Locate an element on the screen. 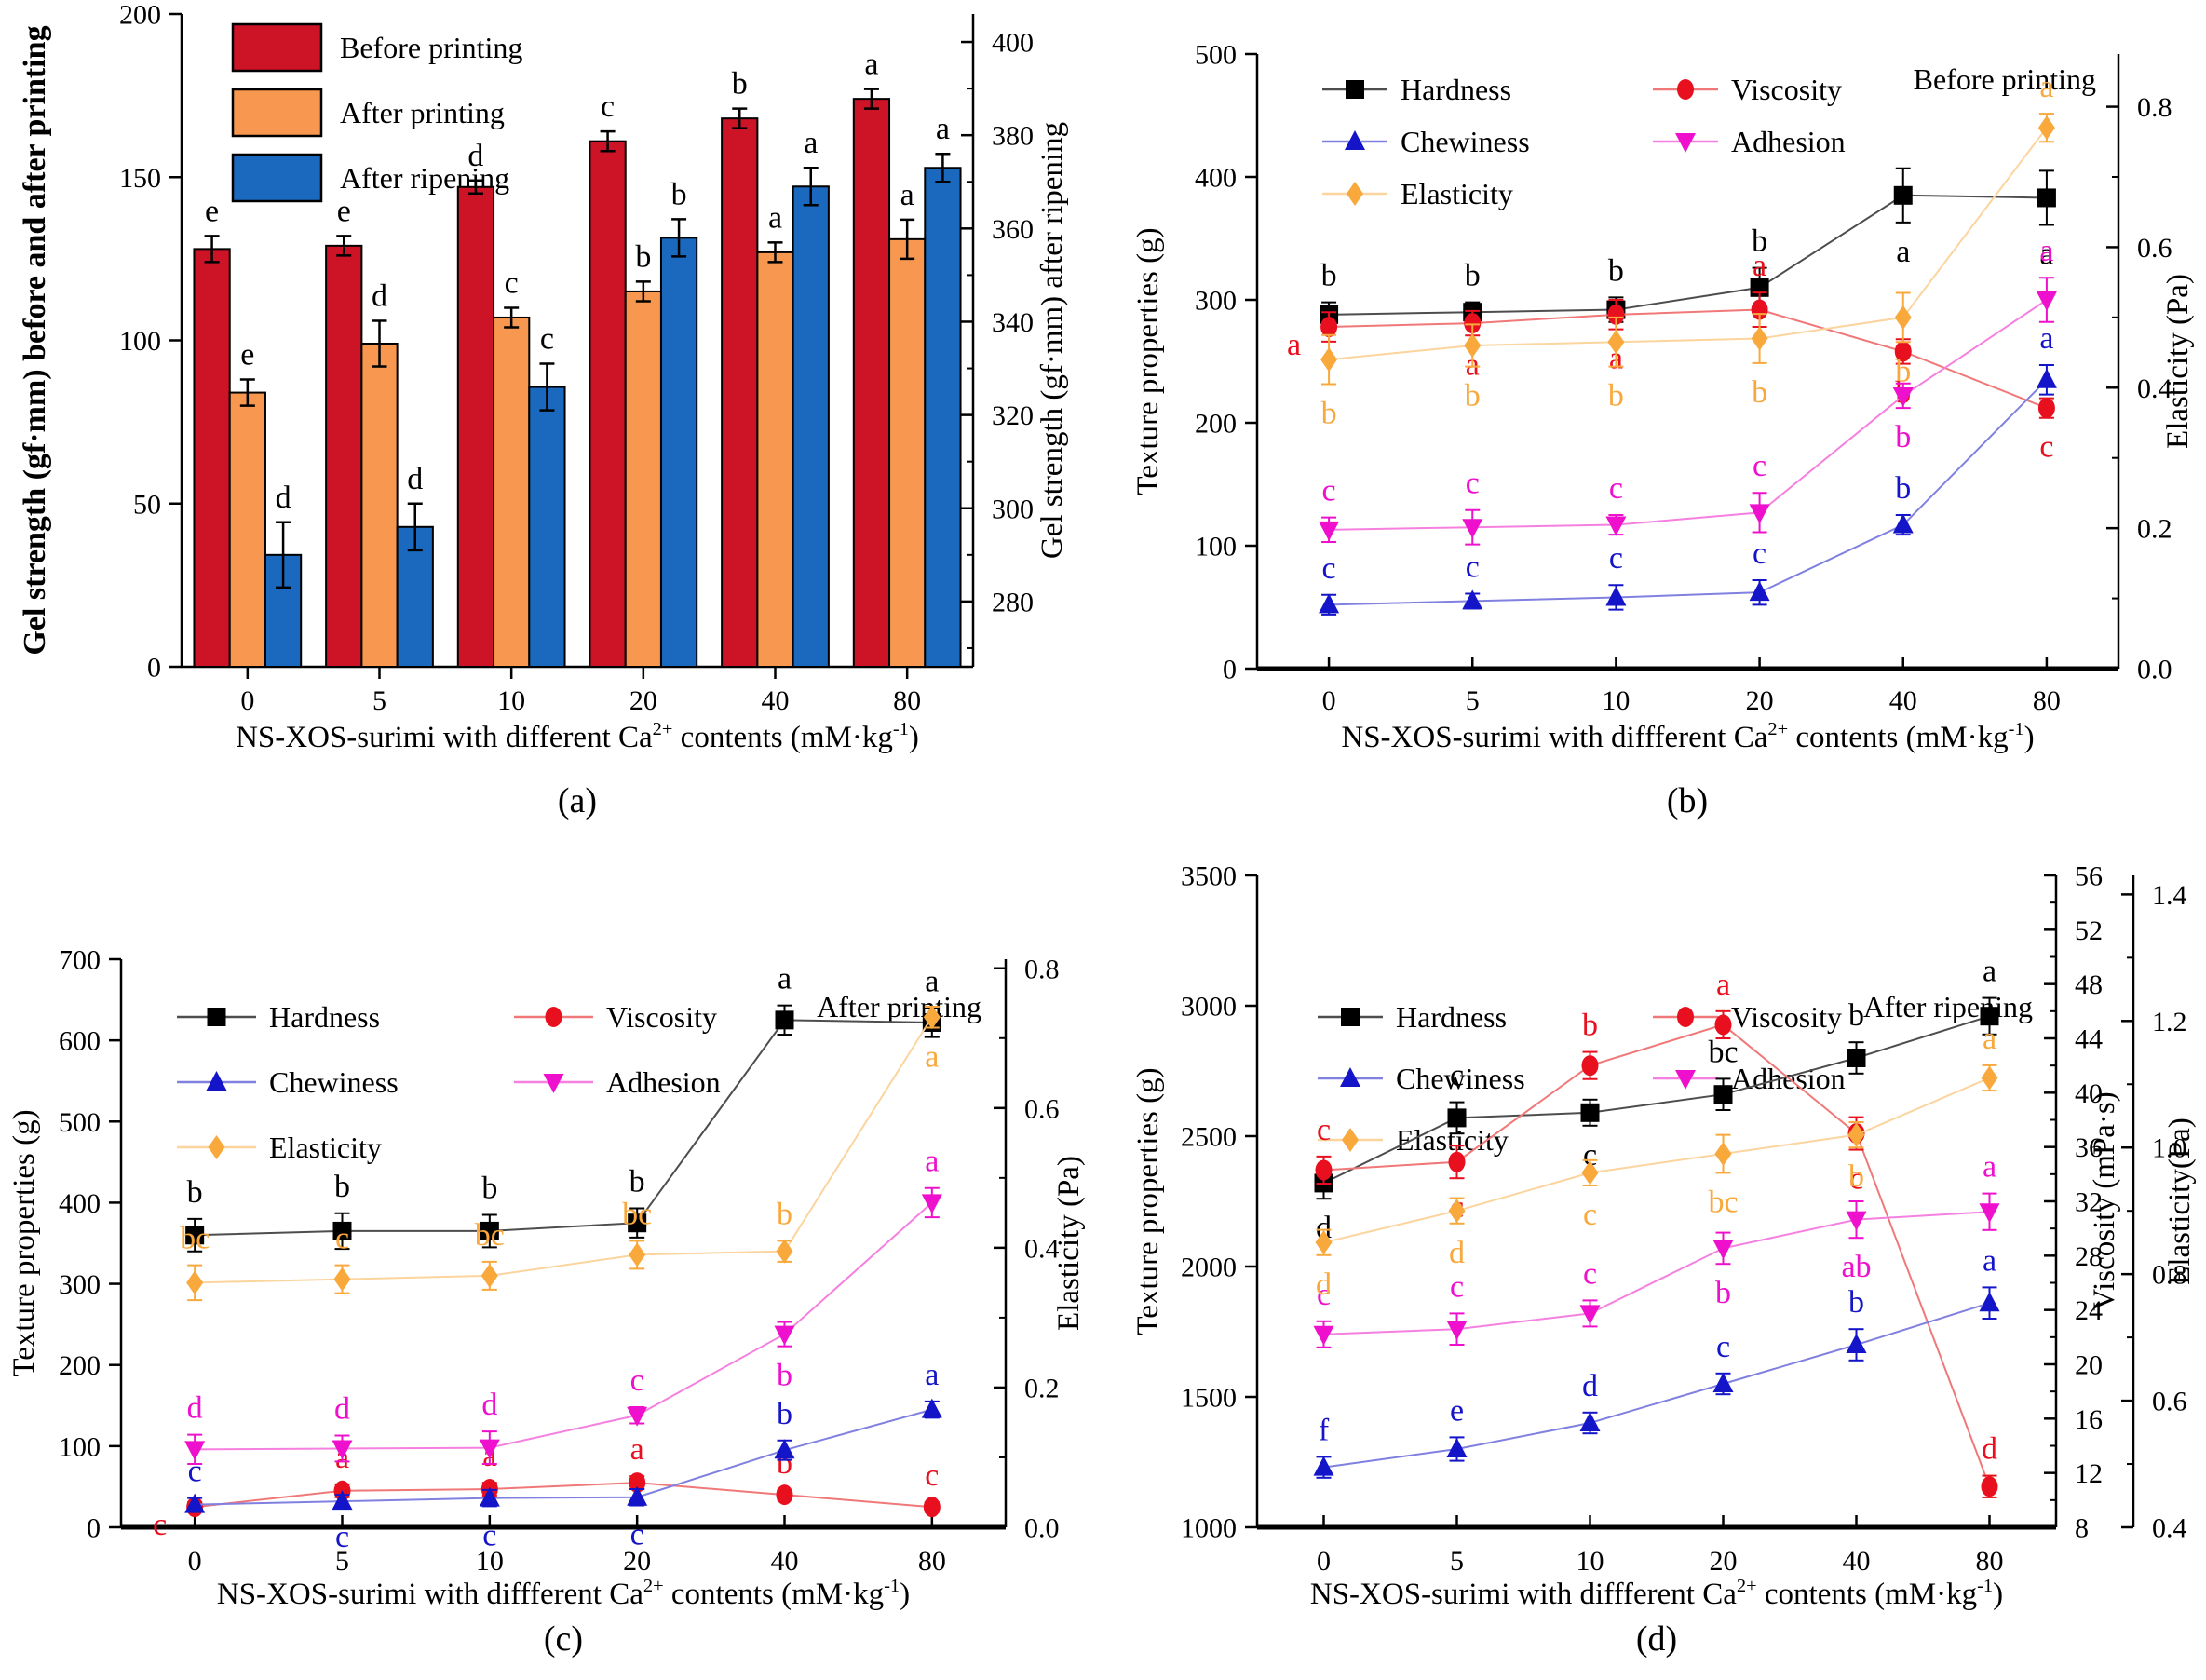 This screenshot has height=1680, width=2206. x-tick-label: 80 is located at coordinates (1990, 1561).